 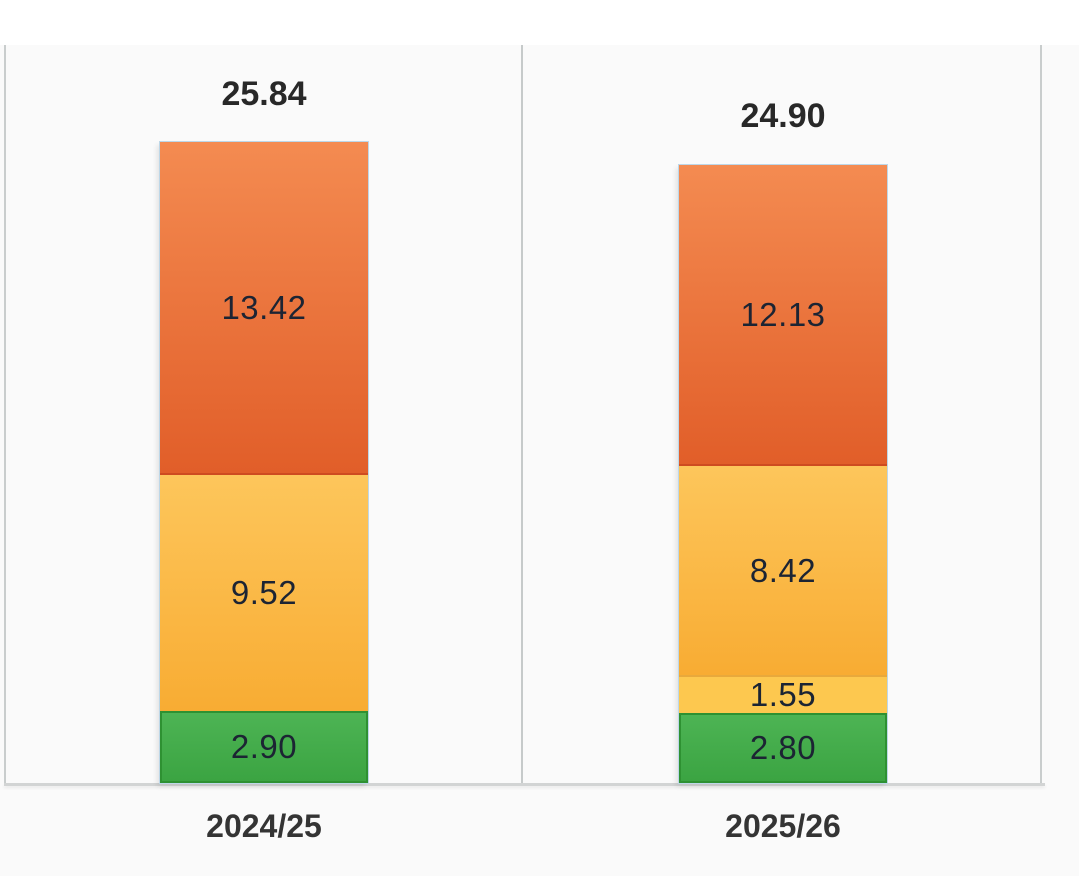 I want to click on bar-segment-light-yellow: 1.55, so click(x=783, y=694).